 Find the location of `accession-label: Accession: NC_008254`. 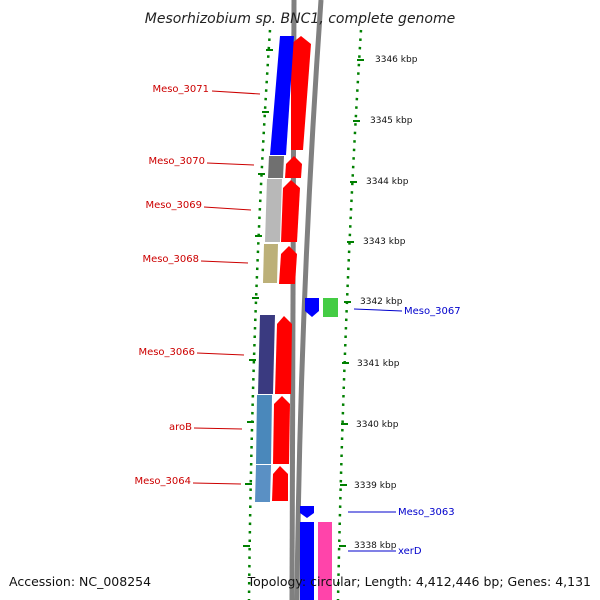

accession-label: Accession: NC_008254 is located at coordinates (80, 581).